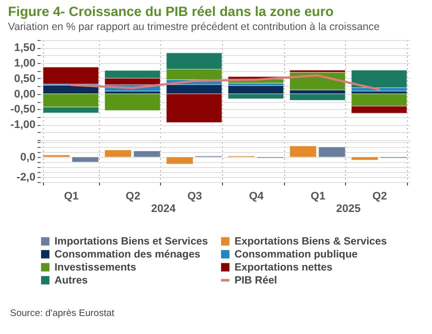 The width and height of the screenshot is (432, 334). What do you see at coordinates (225, 82) in the screenshot?
I see `line-series` at bounding box center [225, 82].